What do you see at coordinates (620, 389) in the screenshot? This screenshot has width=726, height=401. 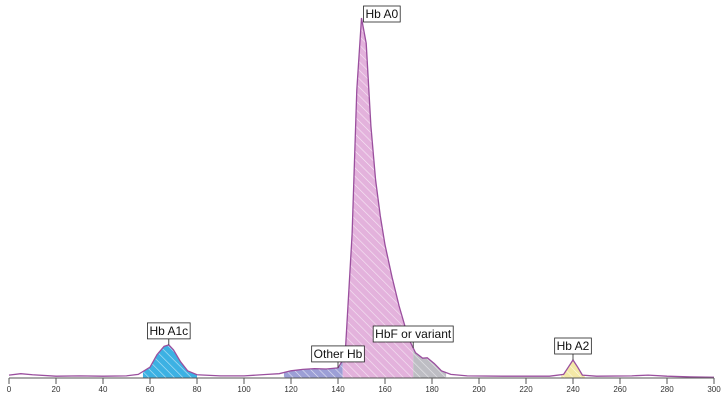 I see `x-tick-label: 260` at bounding box center [620, 389].